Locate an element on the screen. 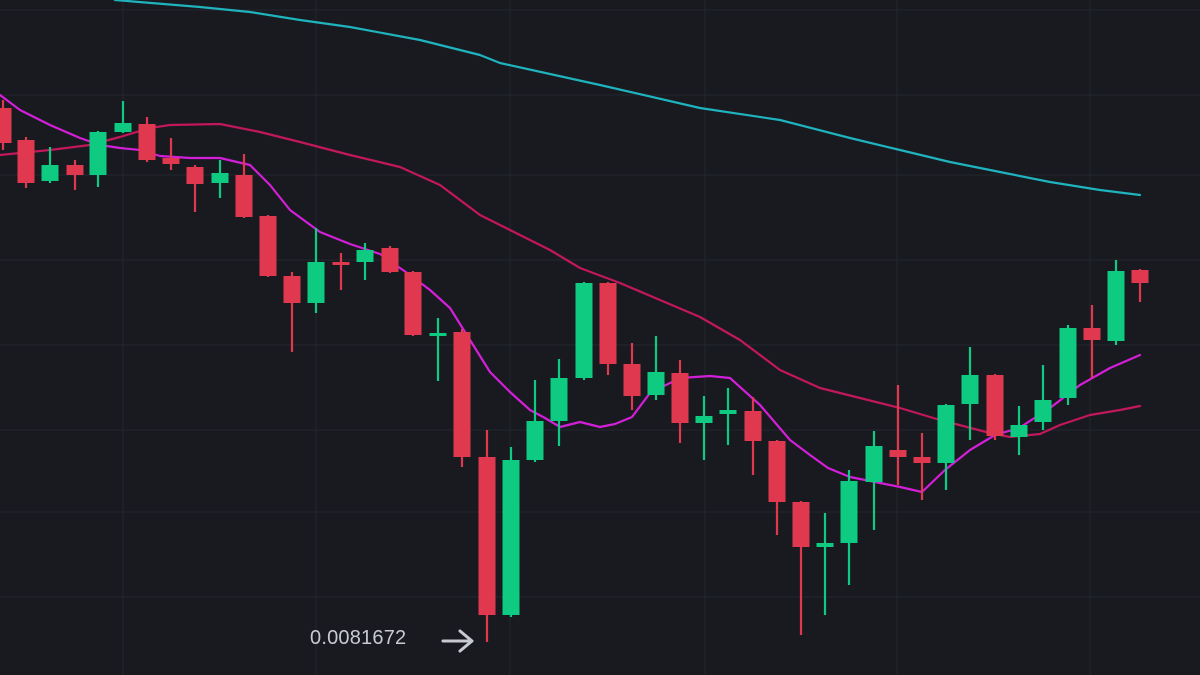  low-price-value: 0.0081672 is located at coordinates (358, 638).